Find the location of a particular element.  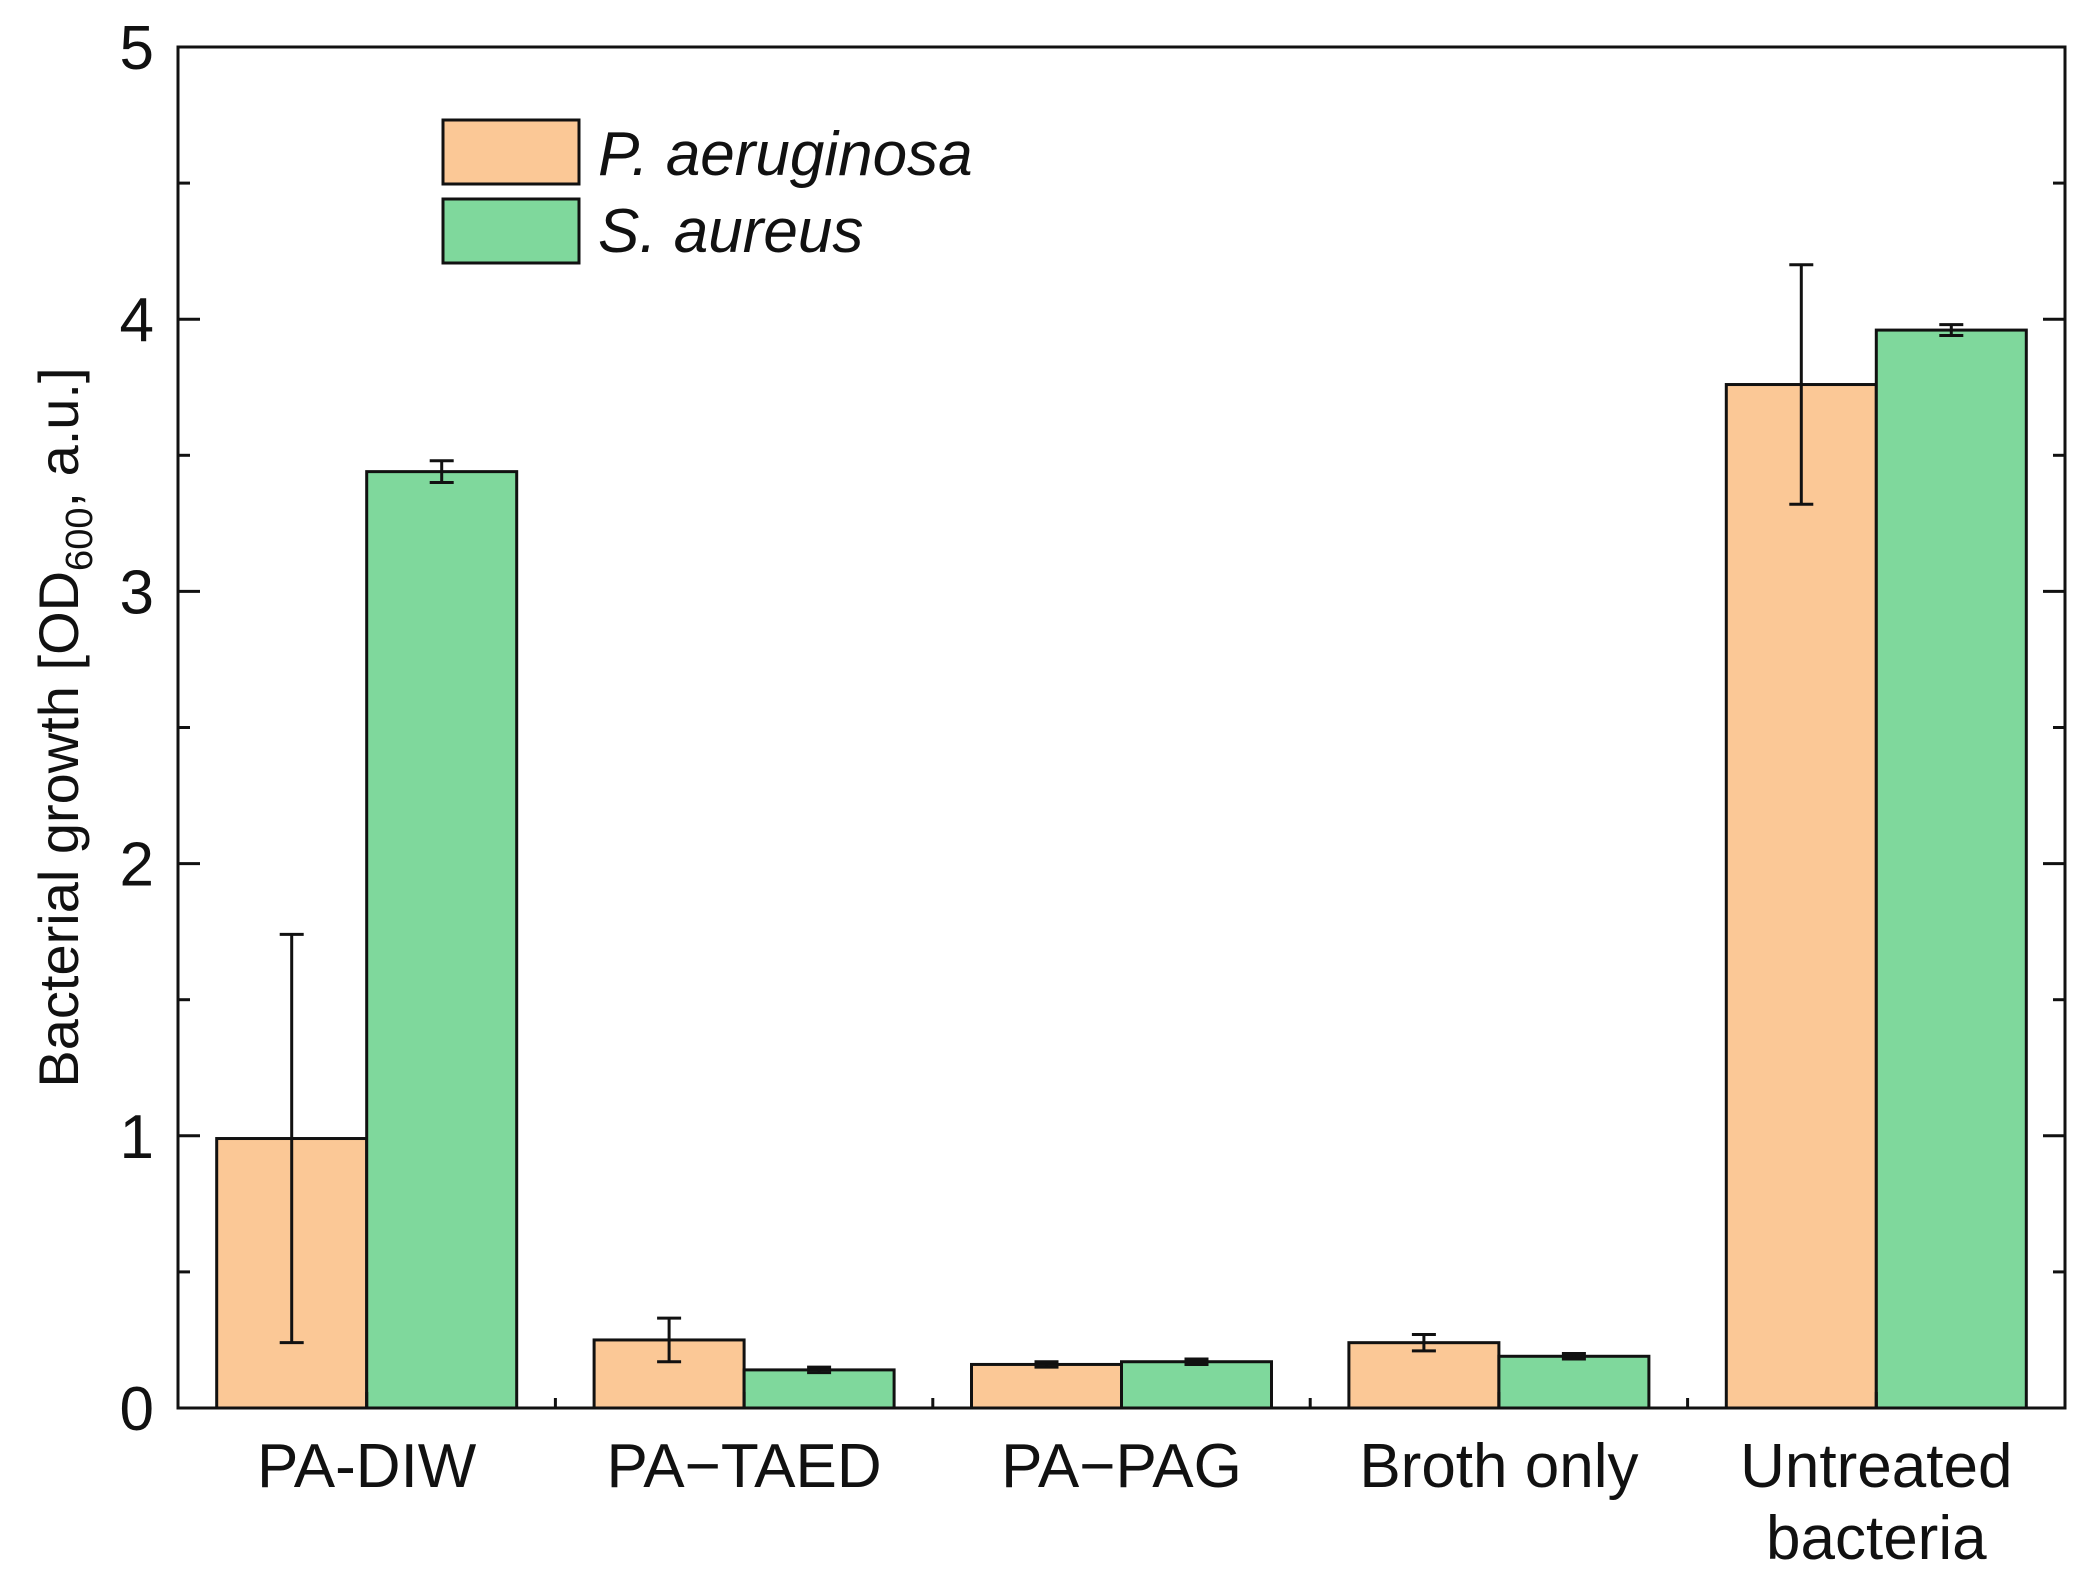

x-category-label-line: PA−TAED is located at coordinates (744, 1466).